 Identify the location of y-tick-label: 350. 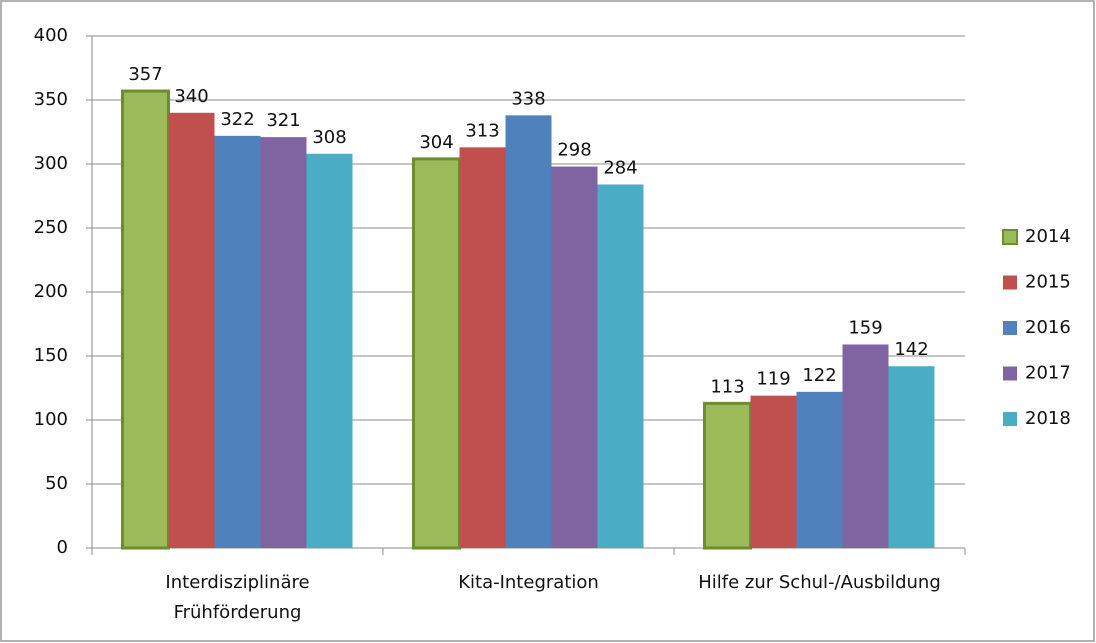
(51, 99).